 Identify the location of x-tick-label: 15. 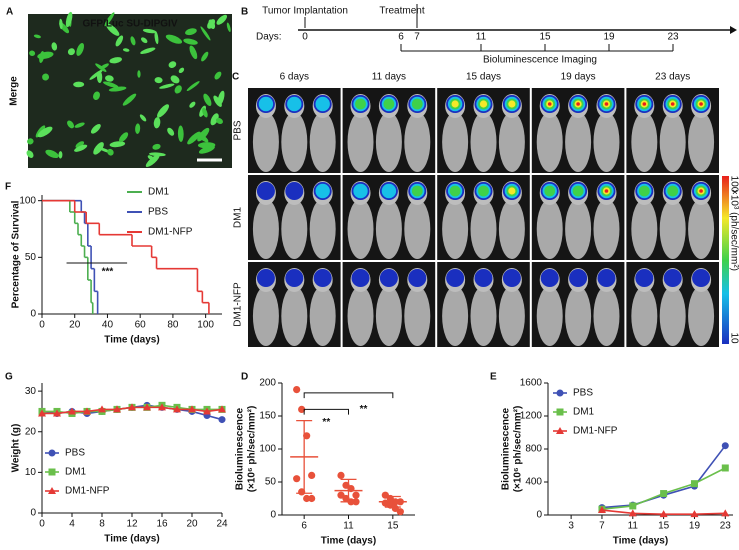
(664, 526).